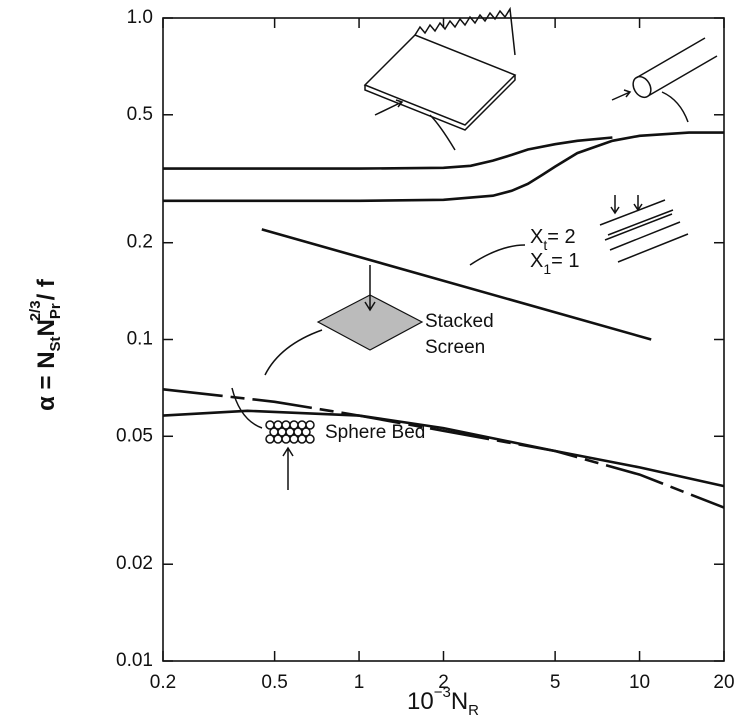 Image resolution: width=743 pixels, height=721 pixels. Describe the element at coordinates (140, 339) in the screenshot. I see `y-tick-label: 0.1` at that location.